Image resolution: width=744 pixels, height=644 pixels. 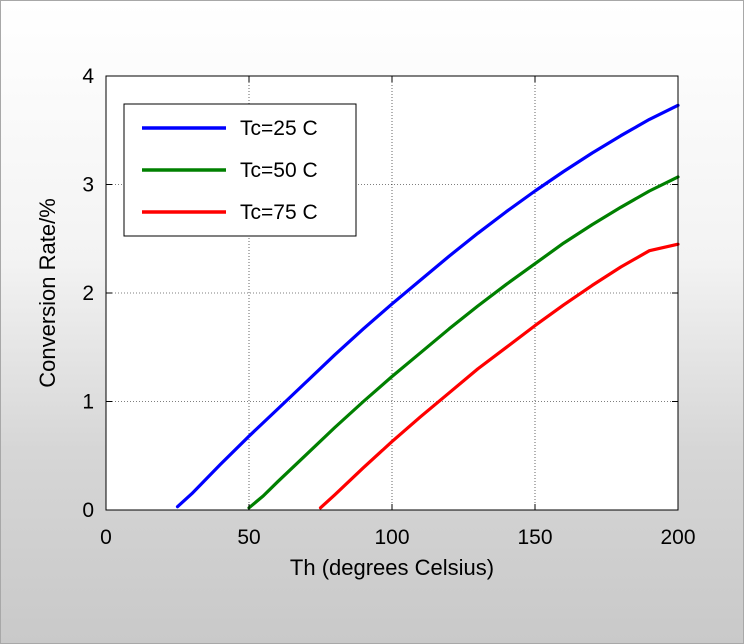 I want to click on y-tick-label: 3, so click(x=88, y=185).